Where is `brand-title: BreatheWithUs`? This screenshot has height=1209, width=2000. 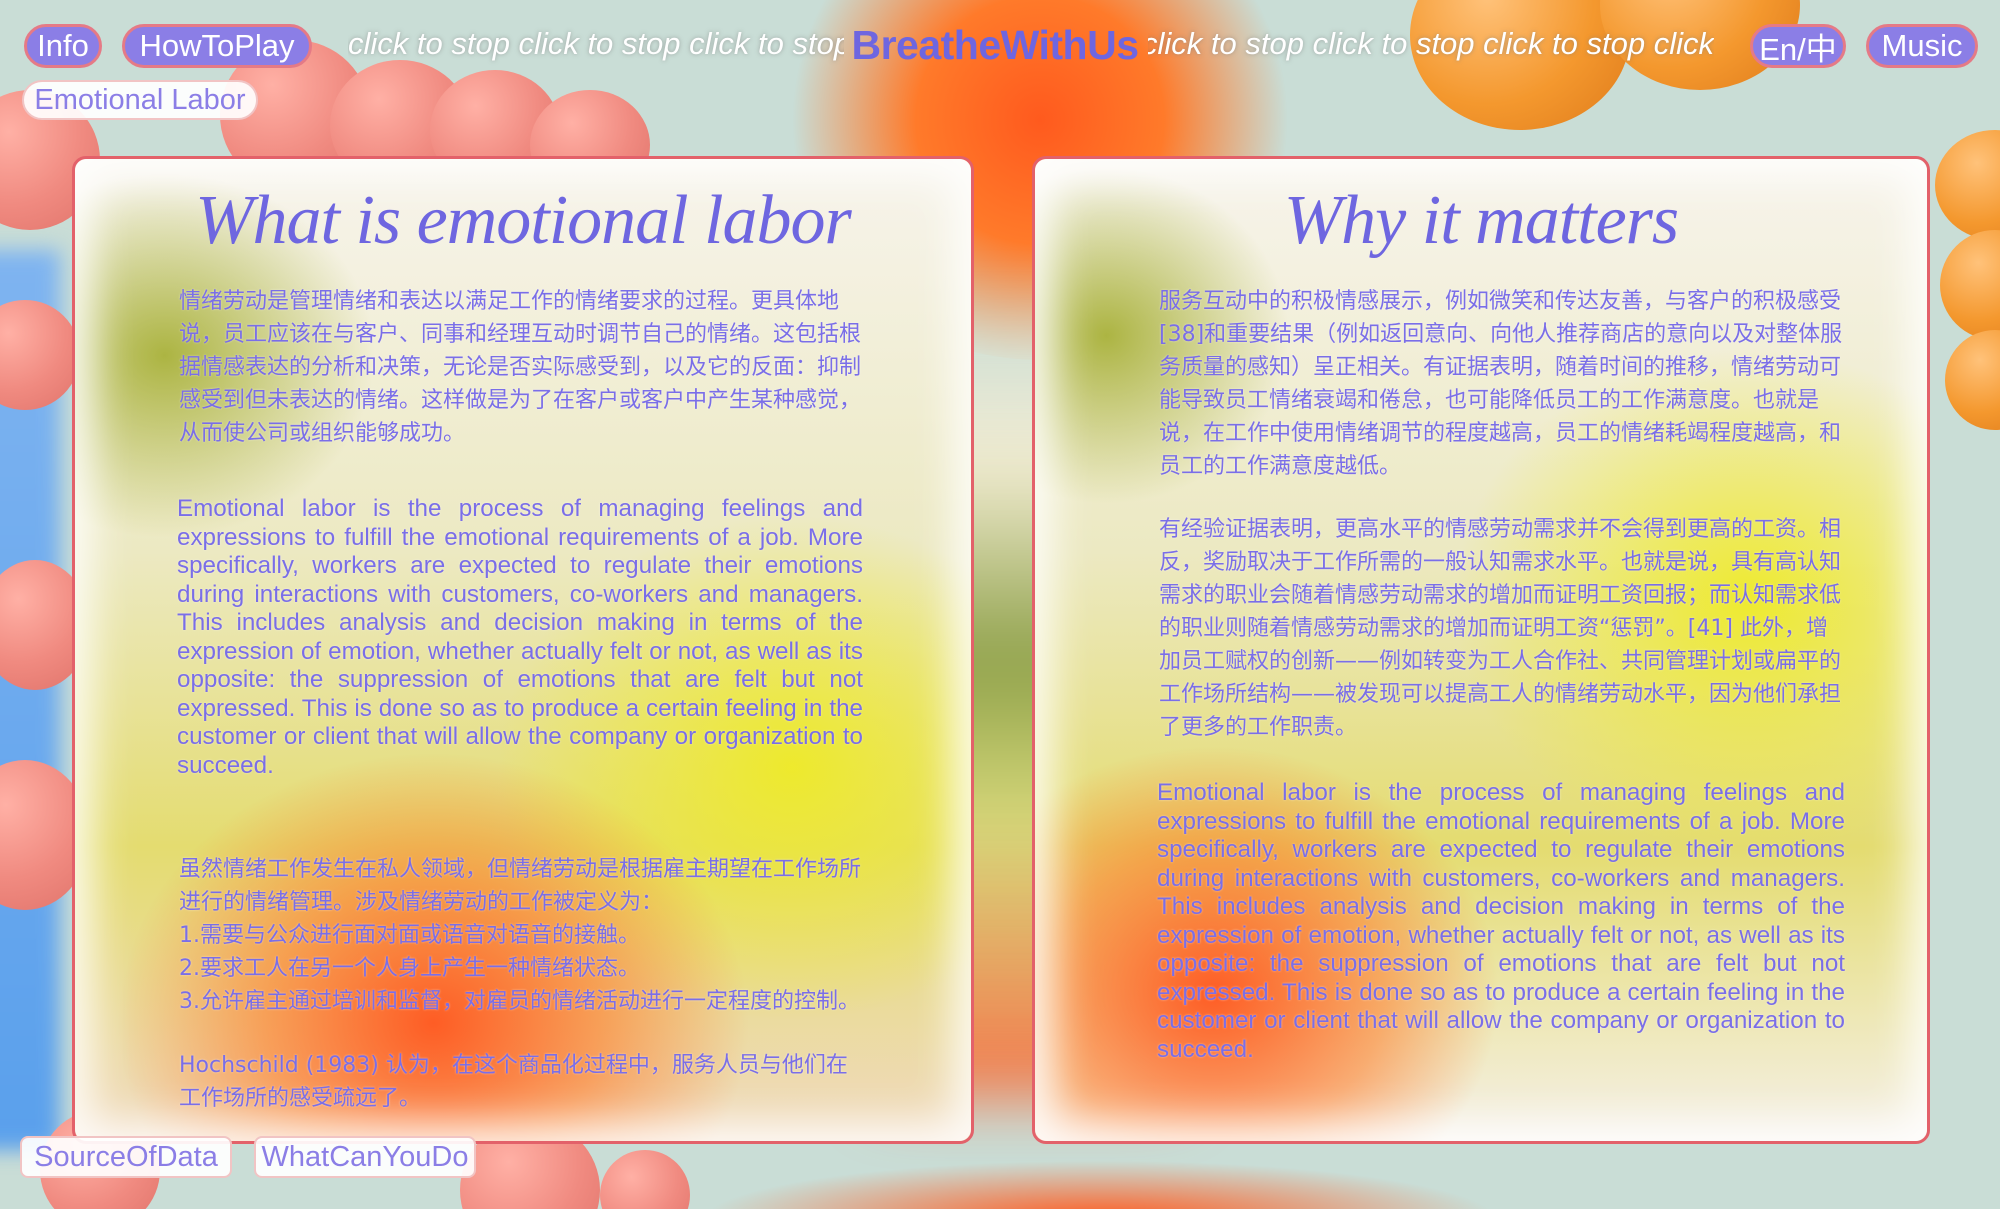
brand-title: BreatheWithUs is located at coordinates (995, 45).